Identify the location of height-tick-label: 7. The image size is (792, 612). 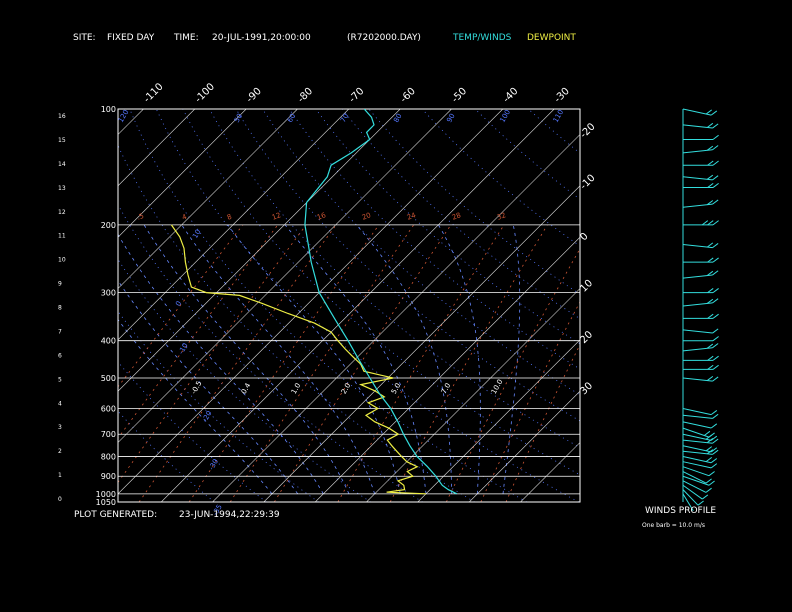
(60, 331).